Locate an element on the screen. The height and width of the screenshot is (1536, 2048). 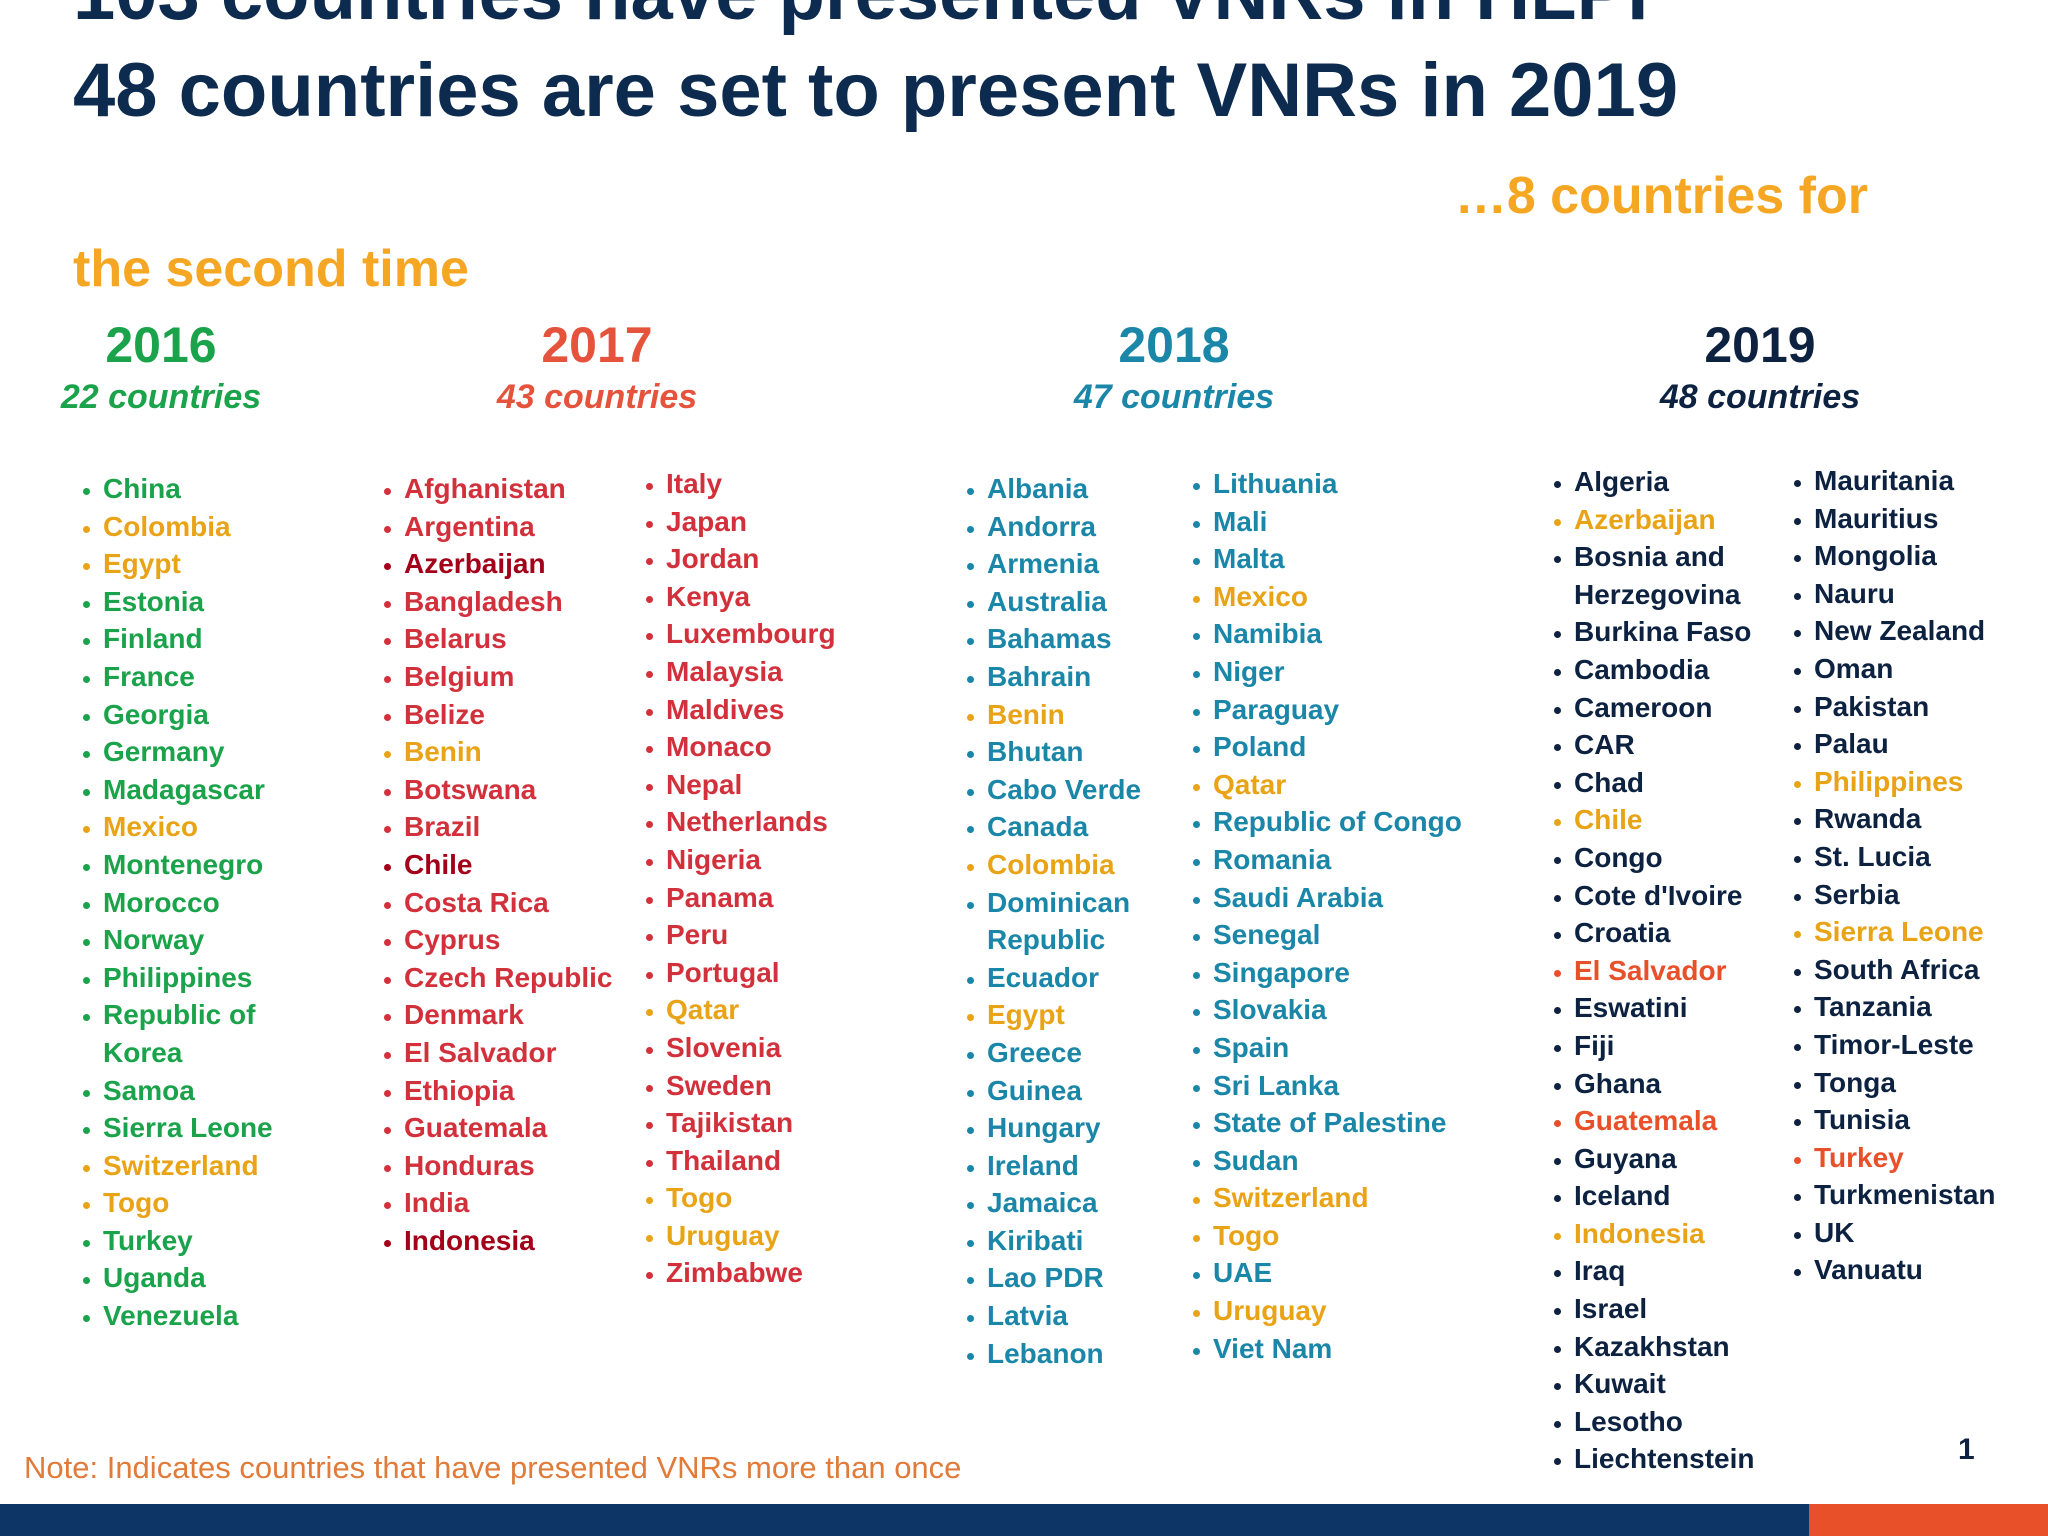
country: Madagascar is located at coordinates (213, 790).